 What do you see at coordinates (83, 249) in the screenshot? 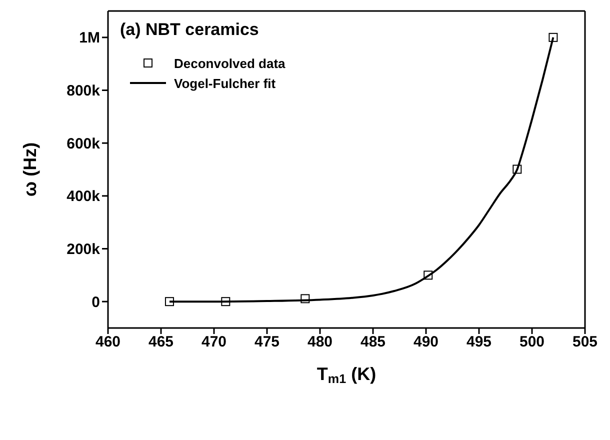
I see `y-tick-label: 200k` at bounding box center [83, 249].